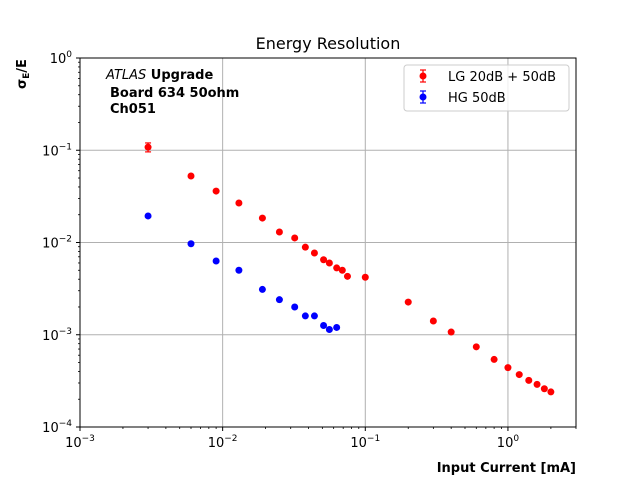 The height and width of the screenshot is (480, 640). I want to click on x-tick-label: 10⁻¹, so click(365, 442).